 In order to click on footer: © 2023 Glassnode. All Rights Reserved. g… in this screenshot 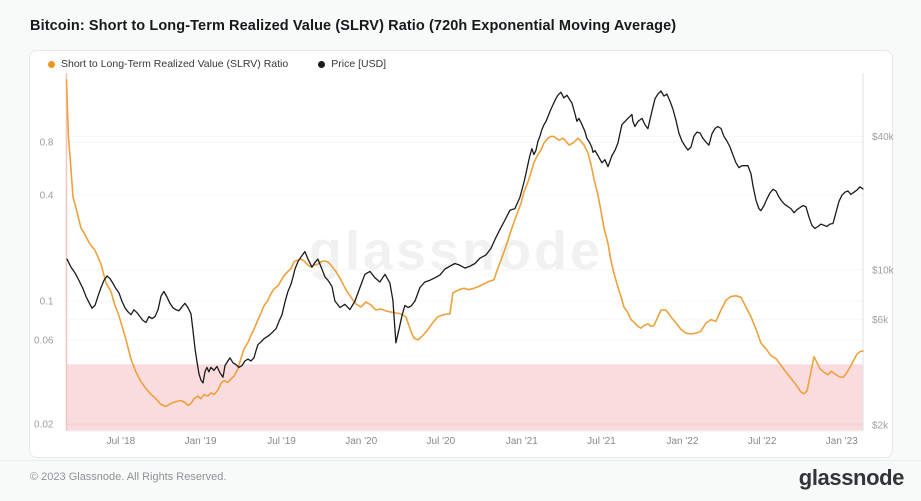, I will do `click(460, 480)`.